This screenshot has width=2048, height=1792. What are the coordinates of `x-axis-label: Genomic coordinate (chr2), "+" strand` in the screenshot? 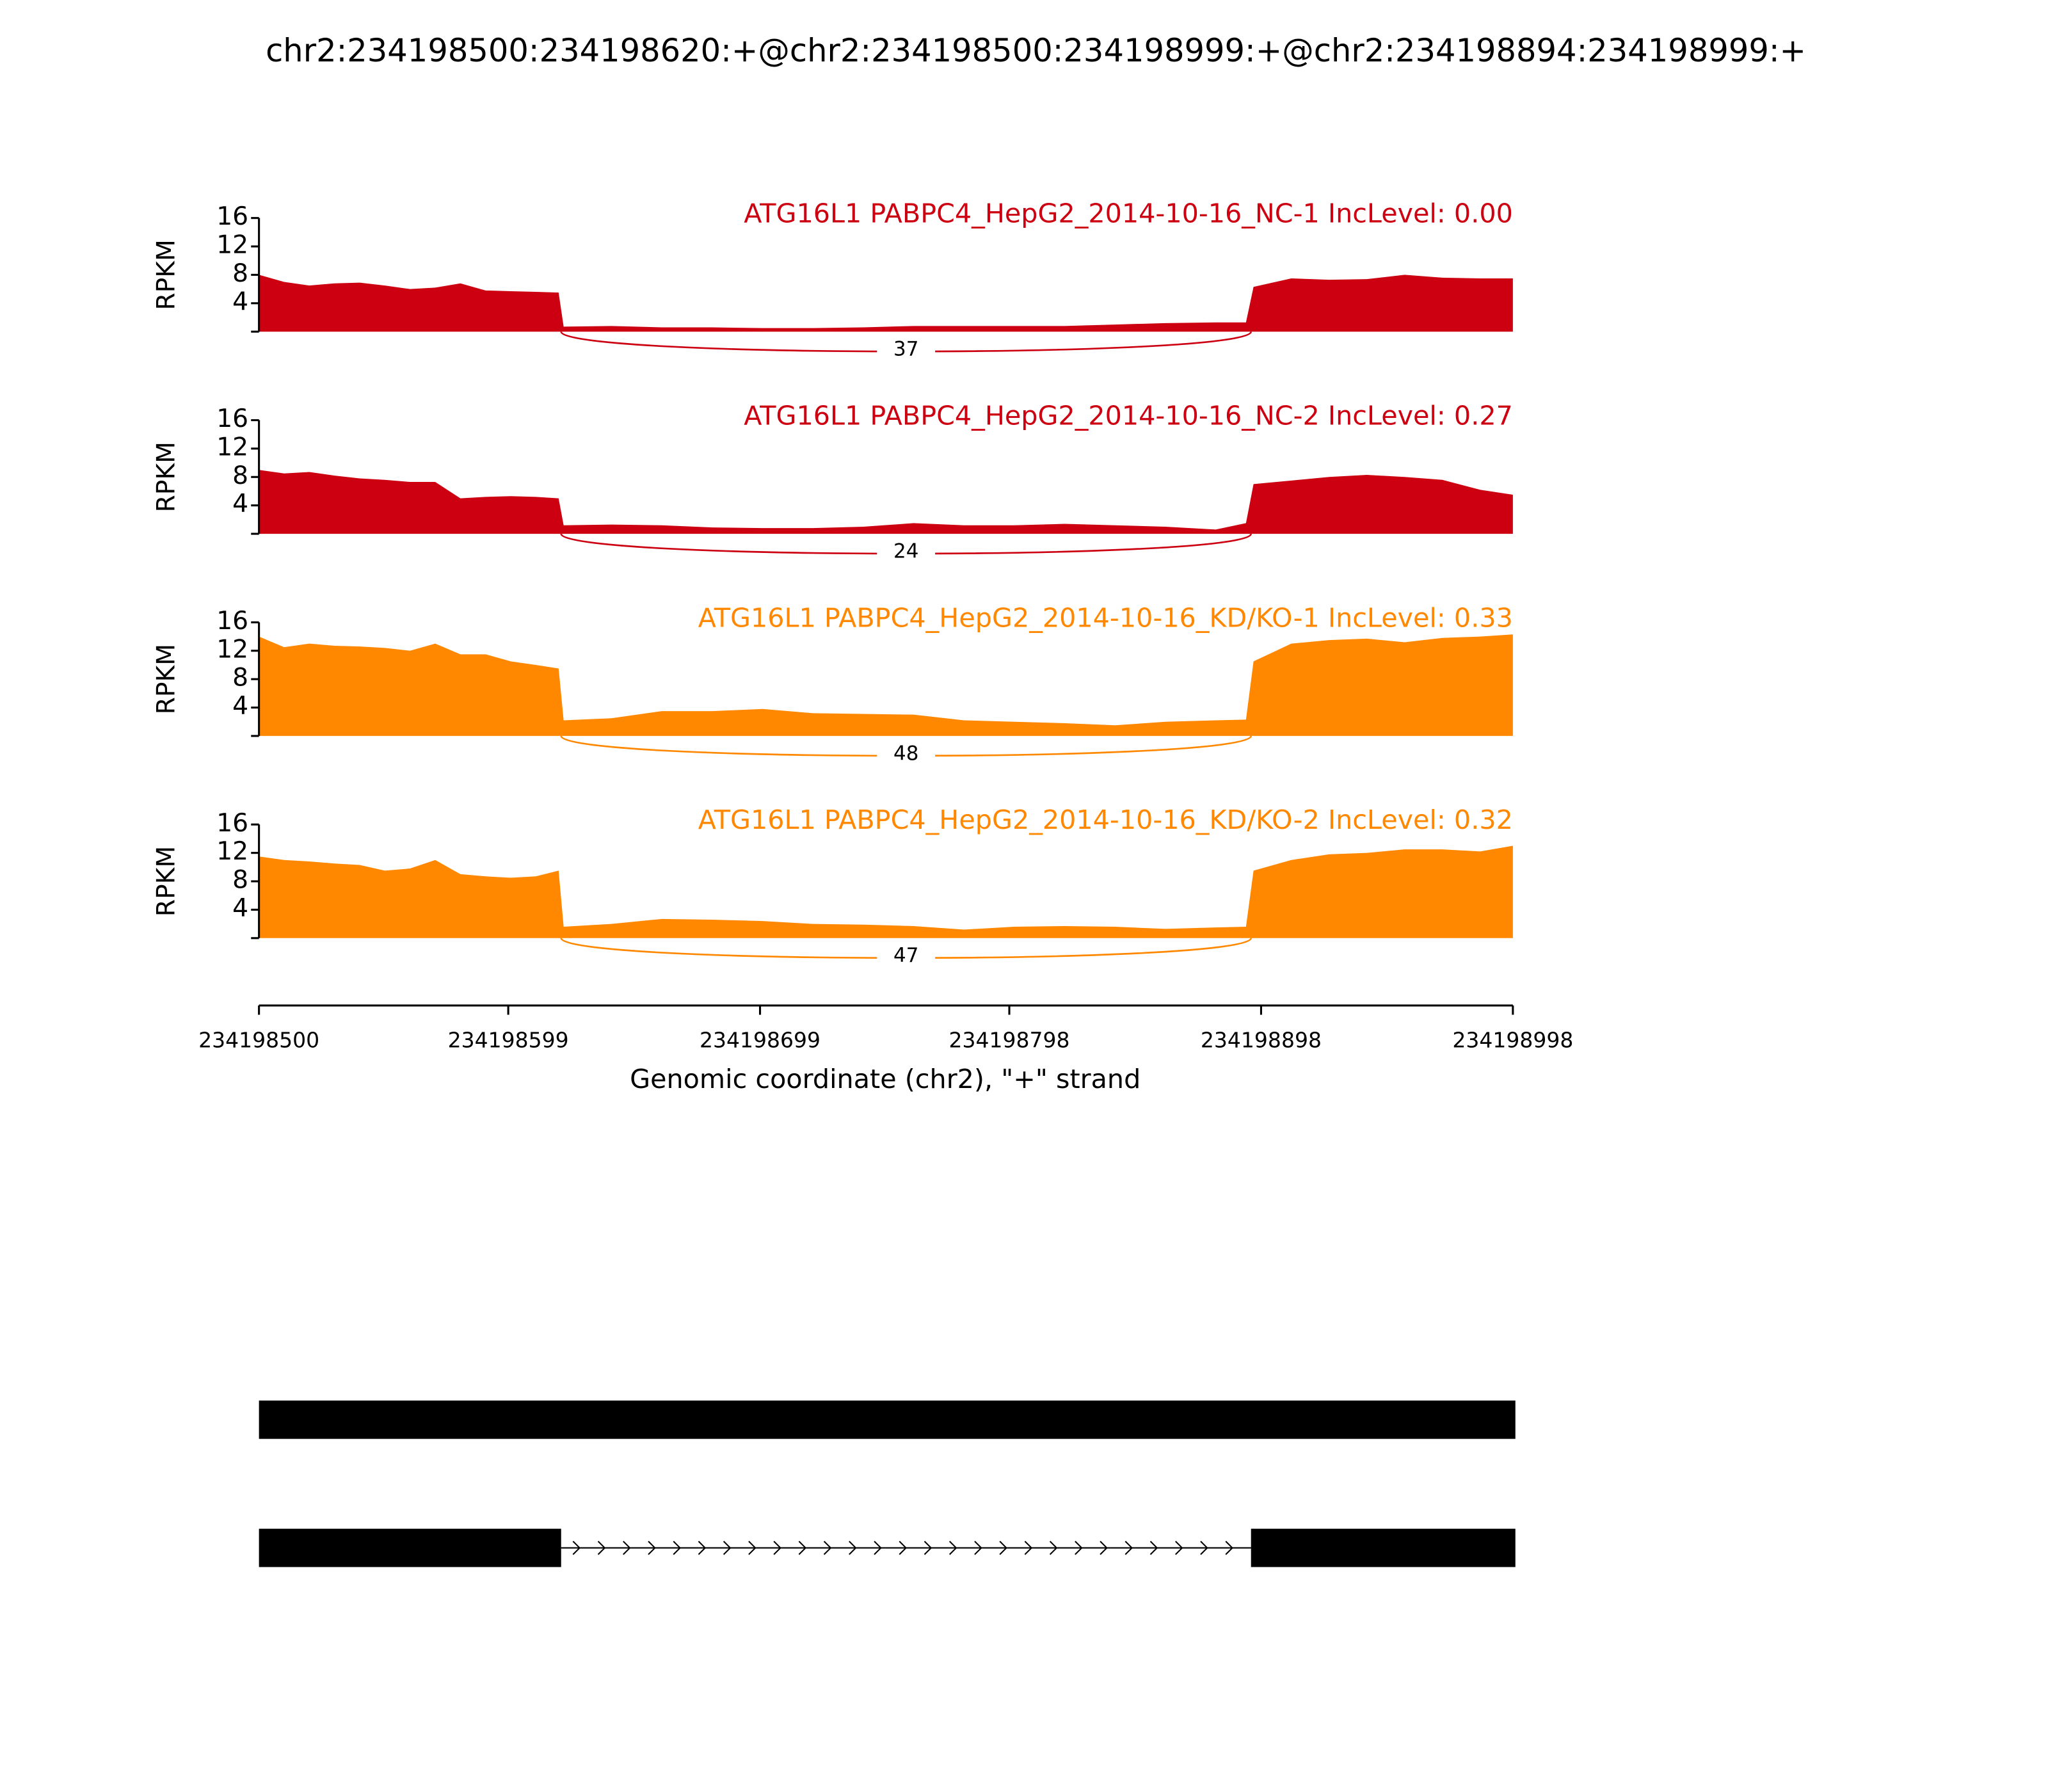 It's located at (885, 1079).